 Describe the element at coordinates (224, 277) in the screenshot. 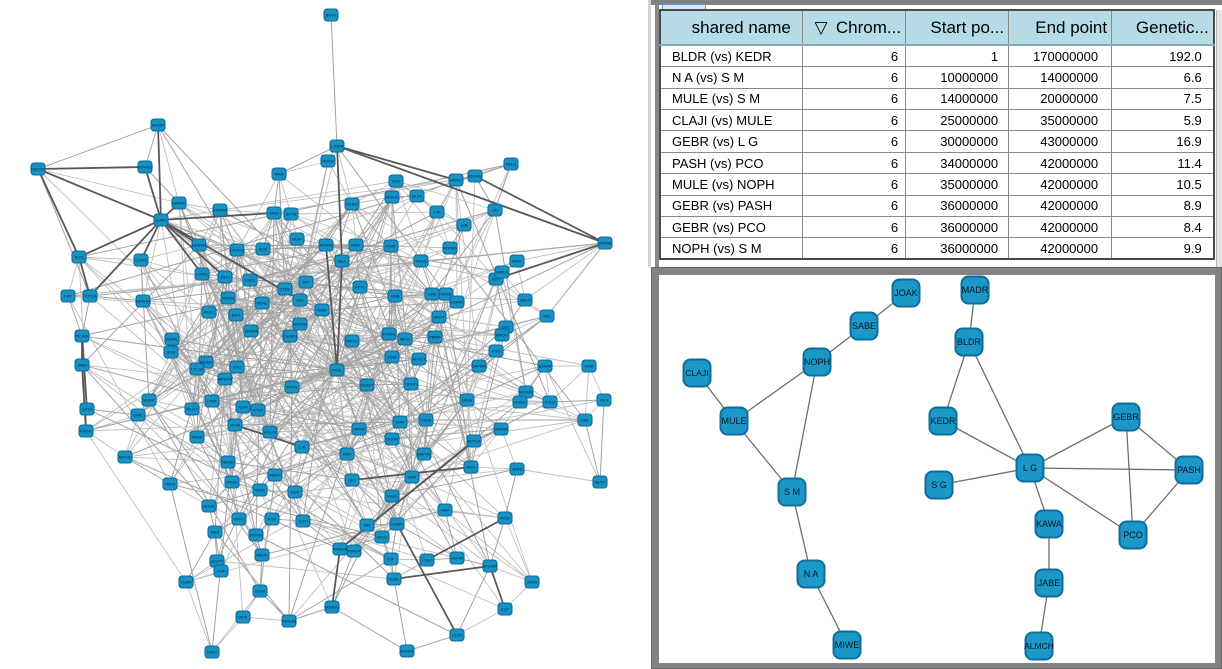

I see `svg-text: JNTJ` at that location.